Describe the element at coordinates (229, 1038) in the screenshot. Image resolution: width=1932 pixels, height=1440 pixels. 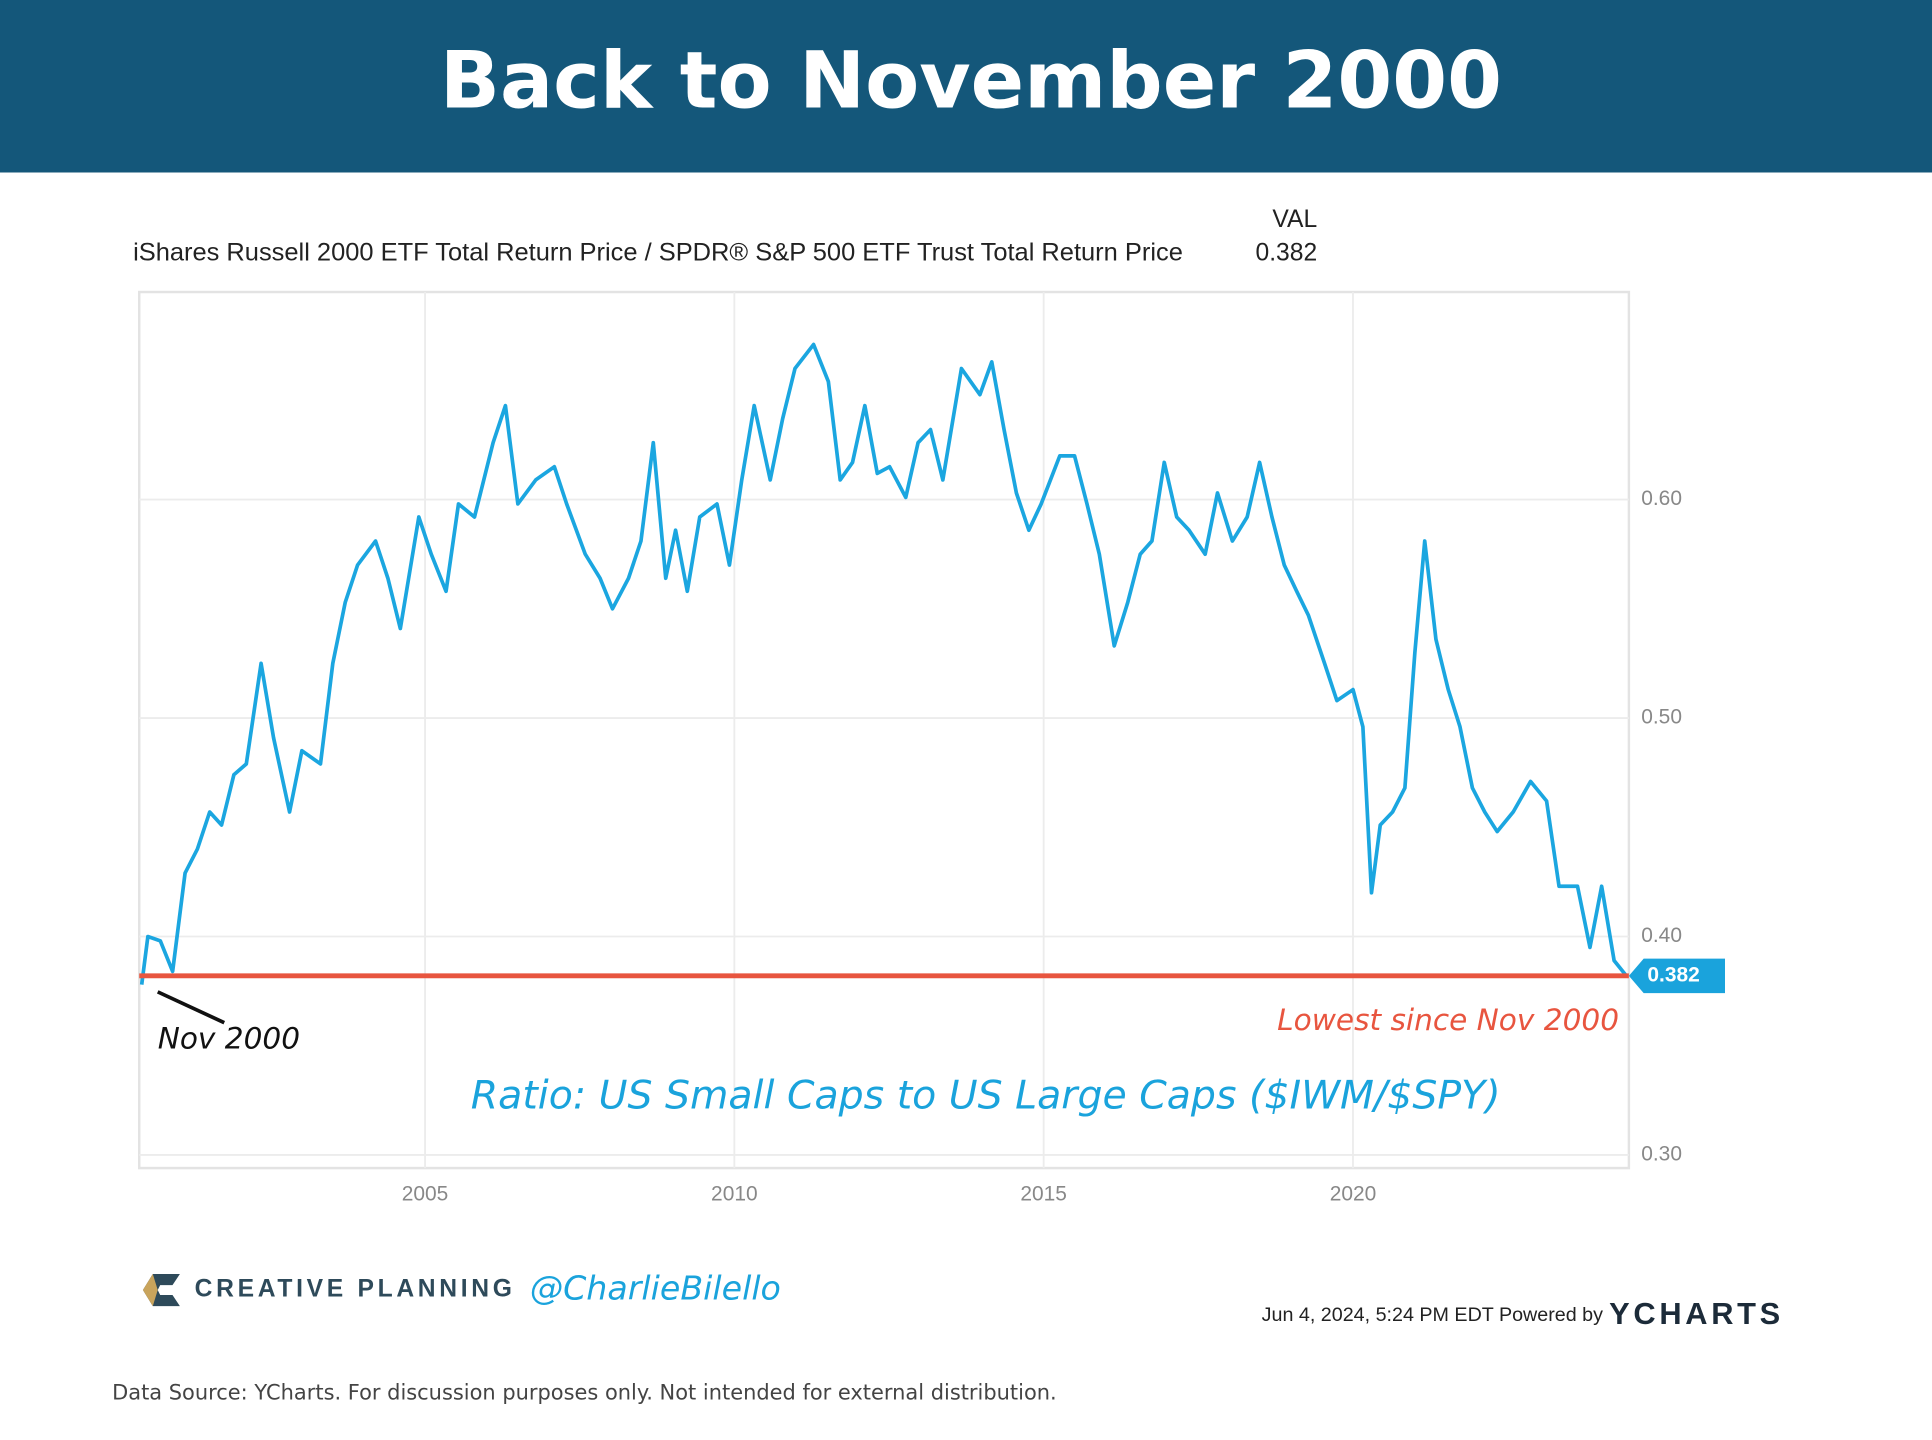
I see `annotation-start: Nov 2000` at that location.